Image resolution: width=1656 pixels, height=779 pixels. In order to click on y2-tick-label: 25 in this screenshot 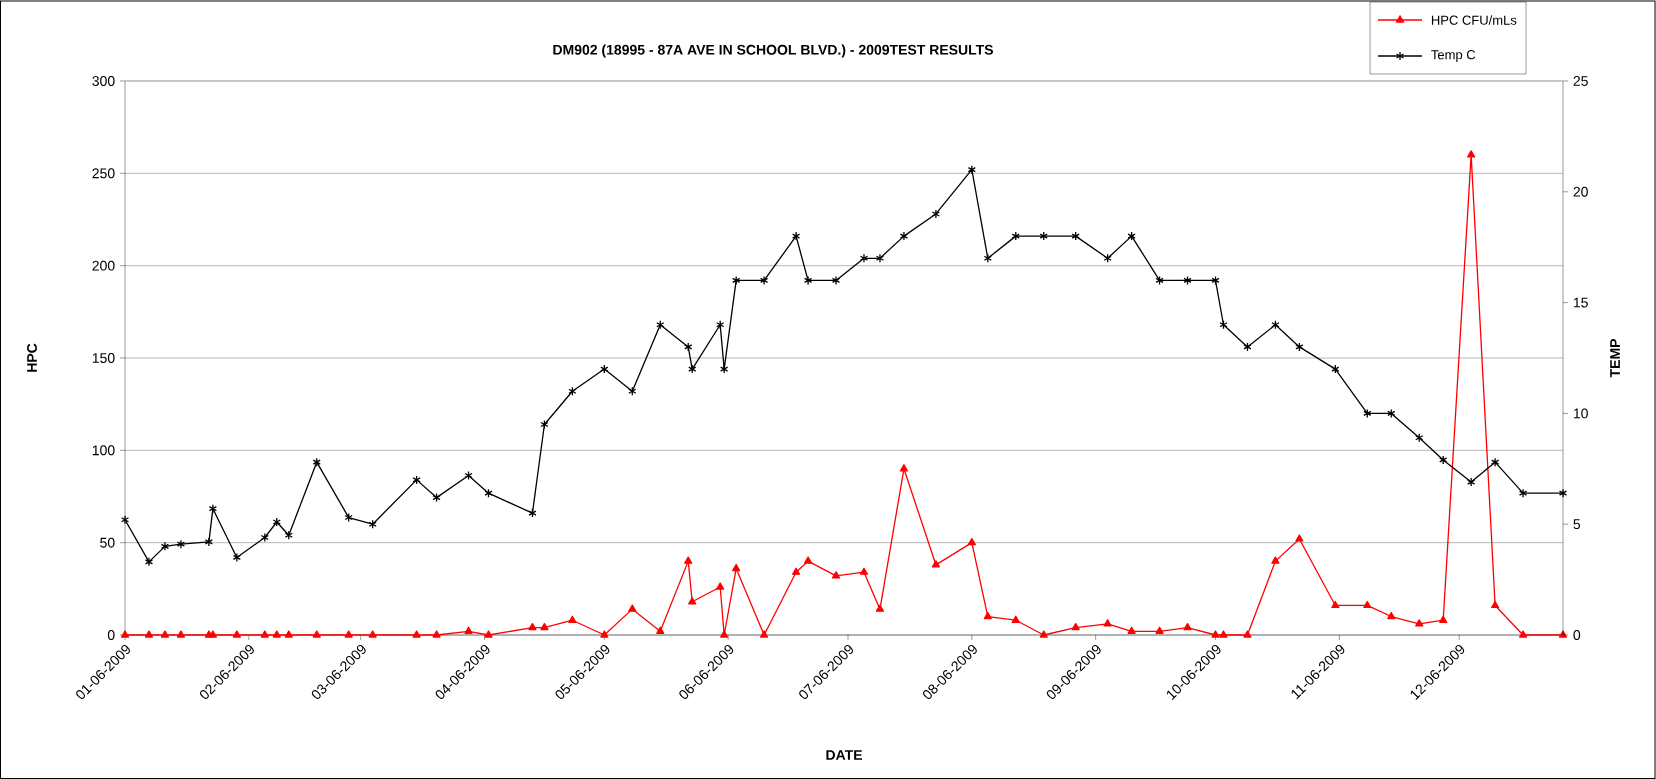, I will do `click(1580, 81)`.